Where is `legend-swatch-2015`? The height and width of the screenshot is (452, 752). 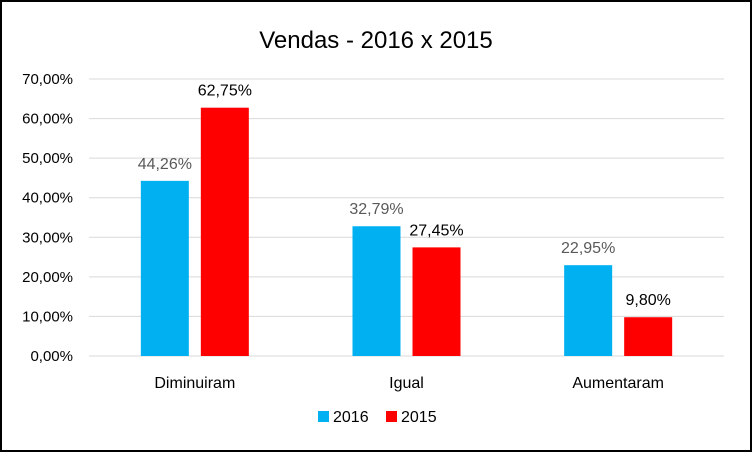
legend-swatch-2015 is located at coordinates (391, 416).